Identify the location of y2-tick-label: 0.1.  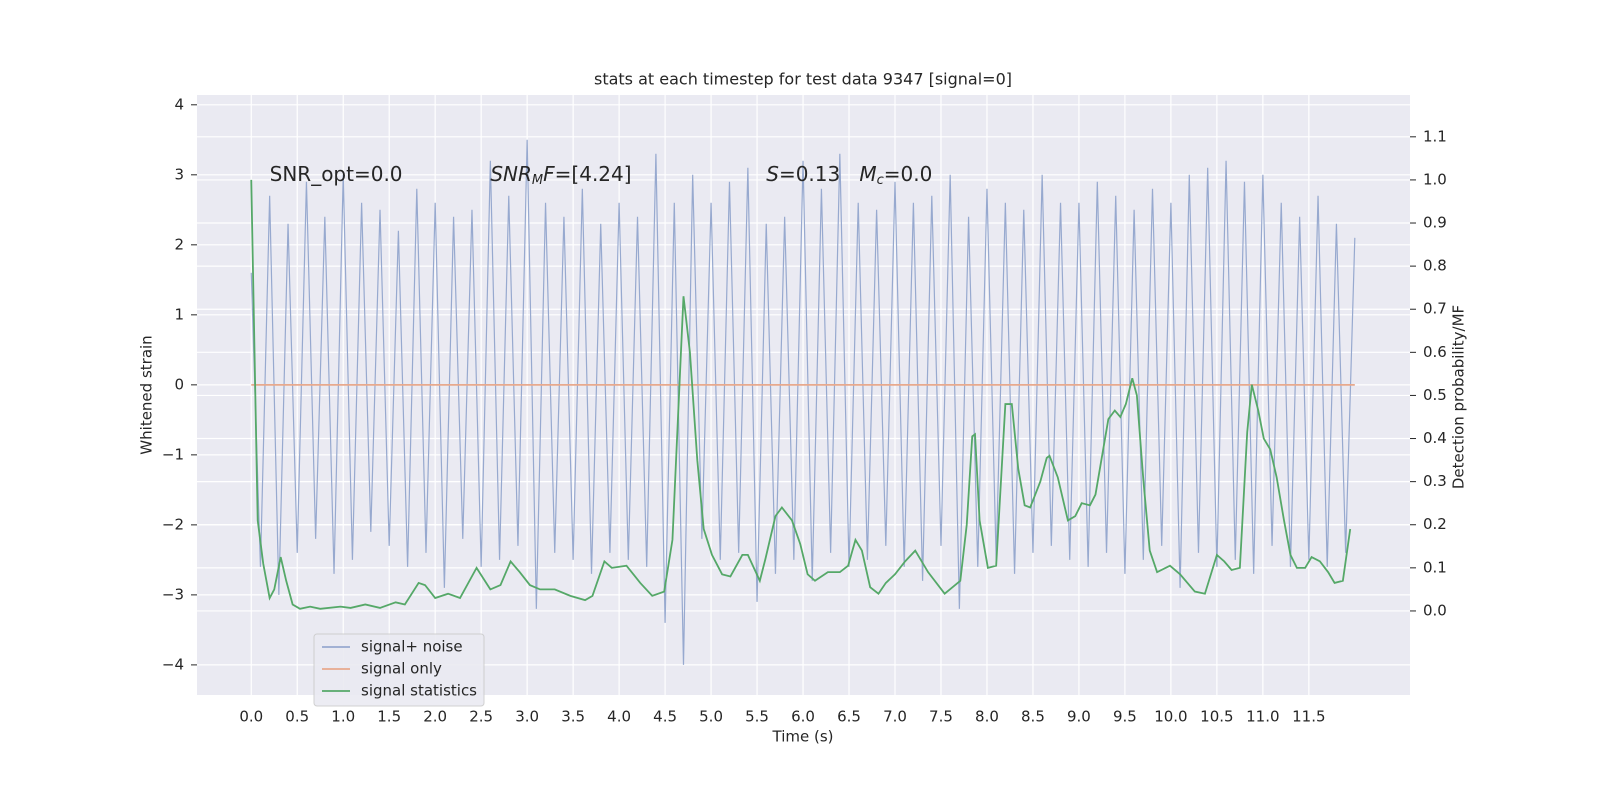
(1435, 567).